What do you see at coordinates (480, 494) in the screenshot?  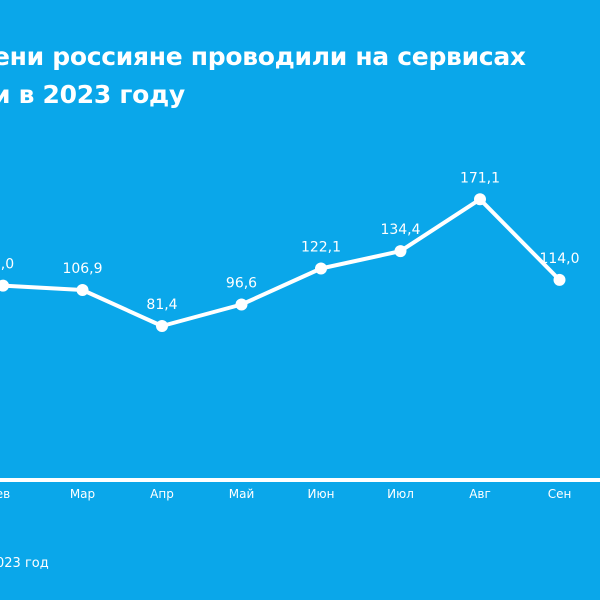 I see `x-tick-label: Авг` at bounding box center [480, 494].